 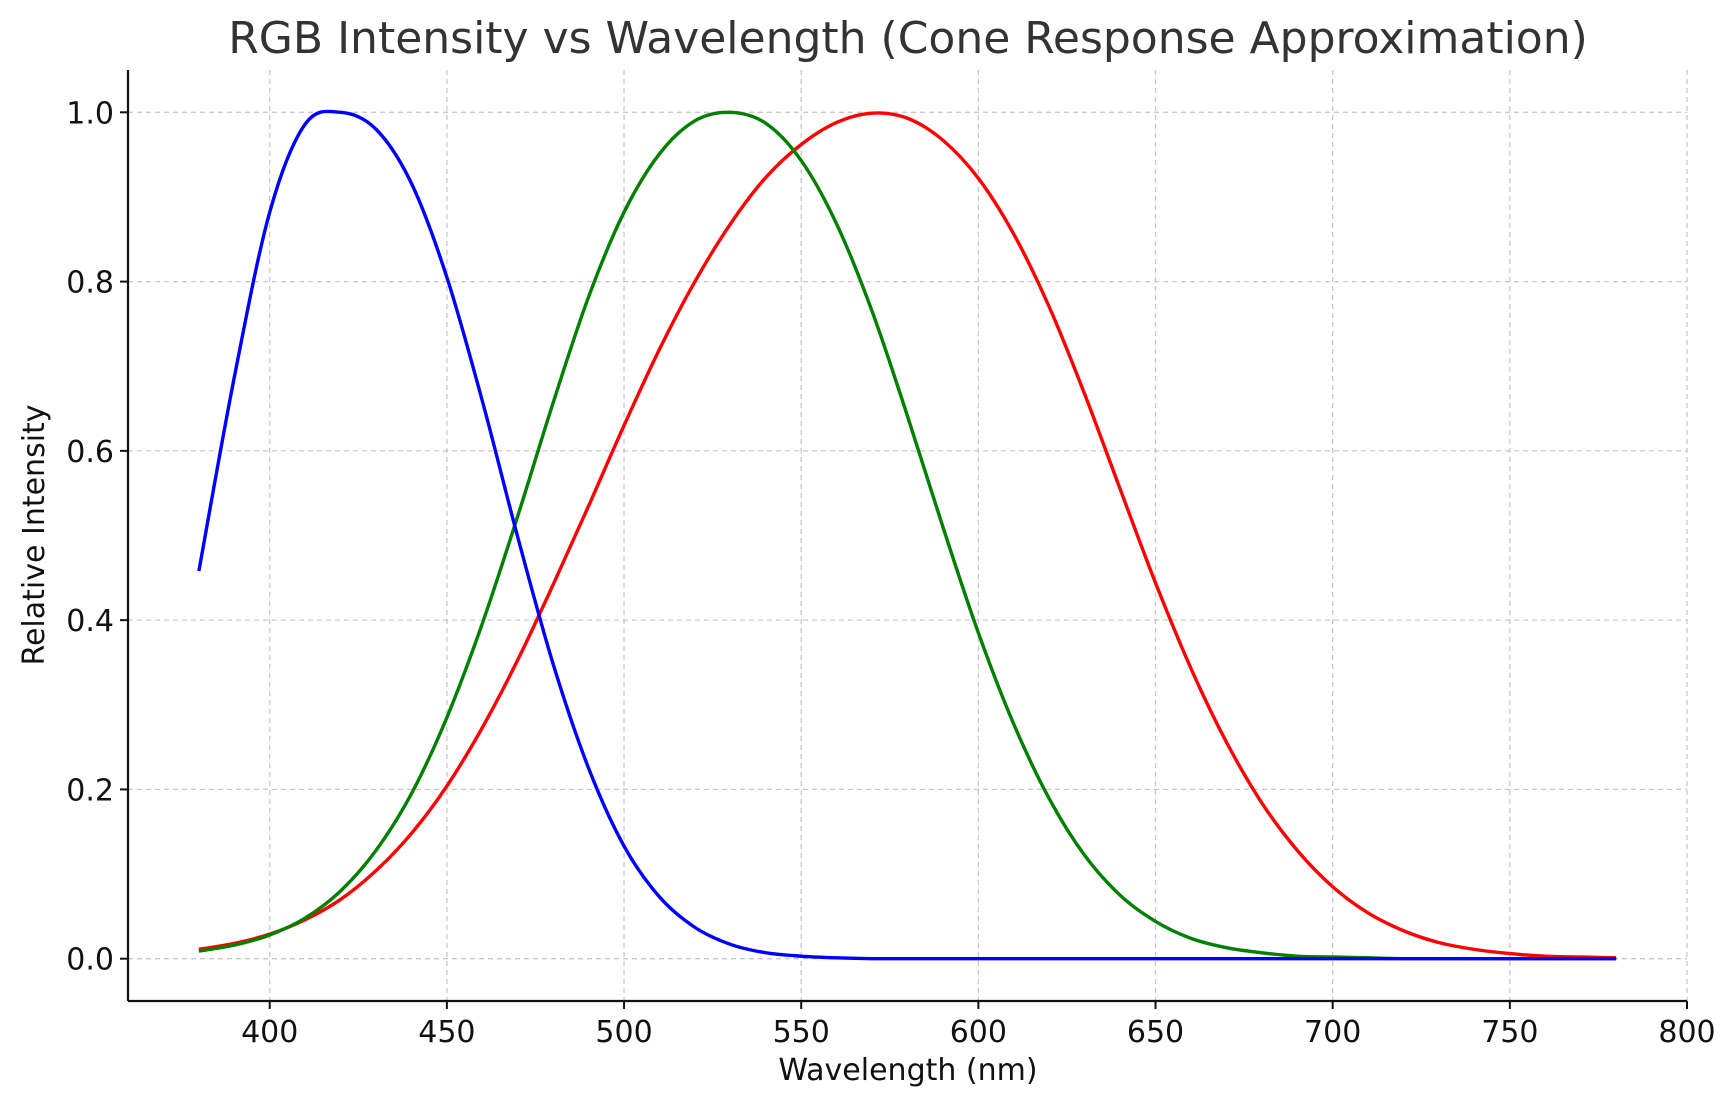 What do you see at coordinates (446, 1032) in the screenshot?
I see `x-tick-label: 450` at bounding box center [446, 1032].